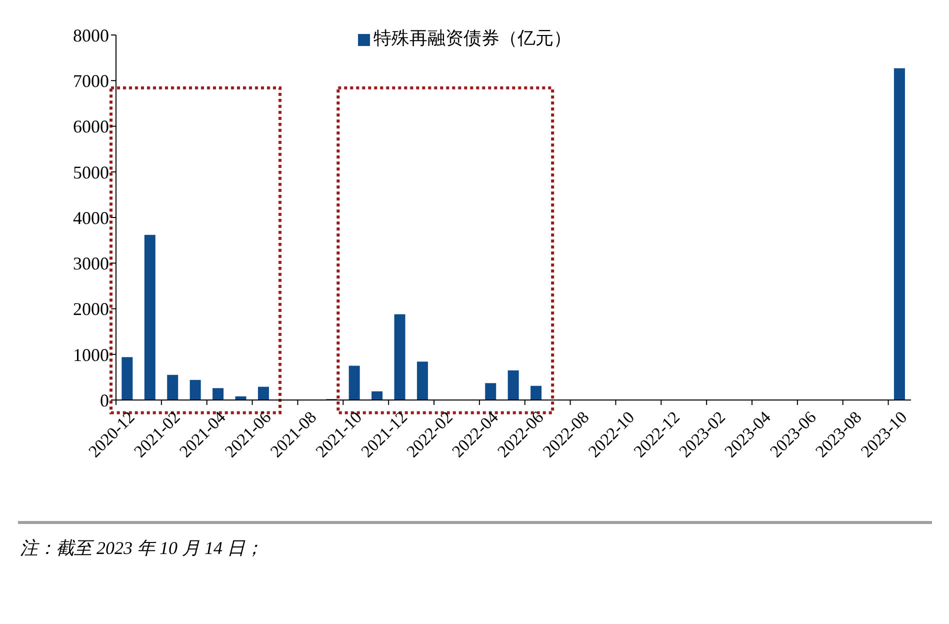 The width and height of the screenshot is (949, 624). I want to click on y-tick-label: 6000, so click(91, 126).